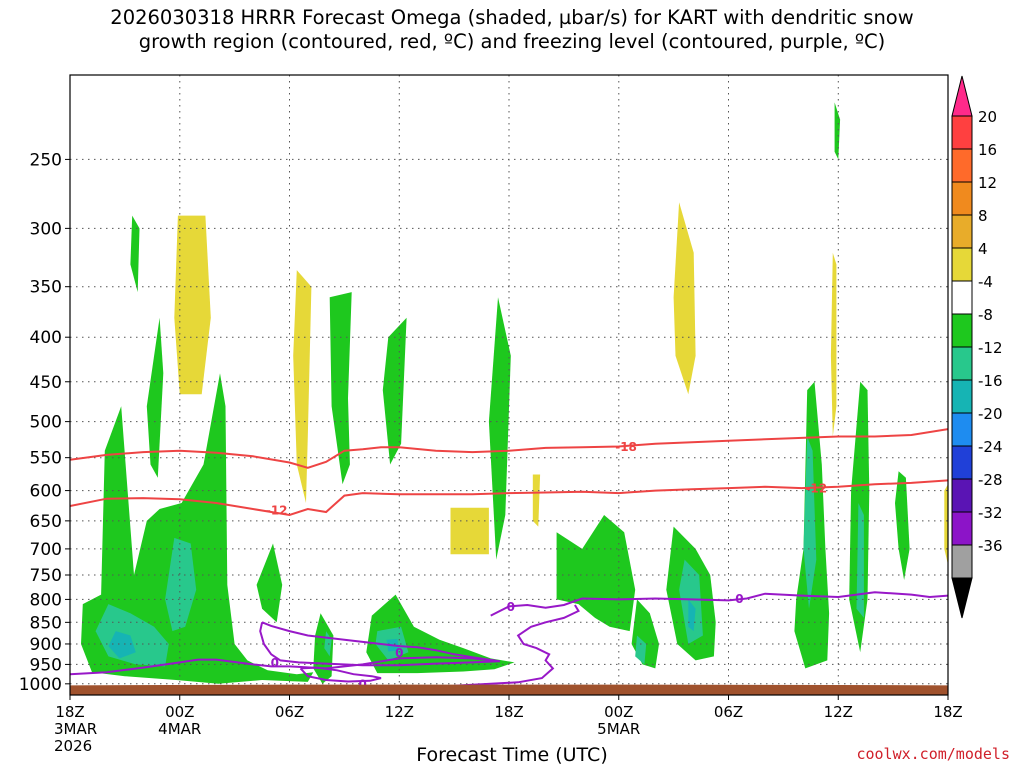 This screenshot has height=768, width=1024. Describe the element at coordinates (46, 160) in the screenshot. I see `y-tick-label-250: 250` at that location.